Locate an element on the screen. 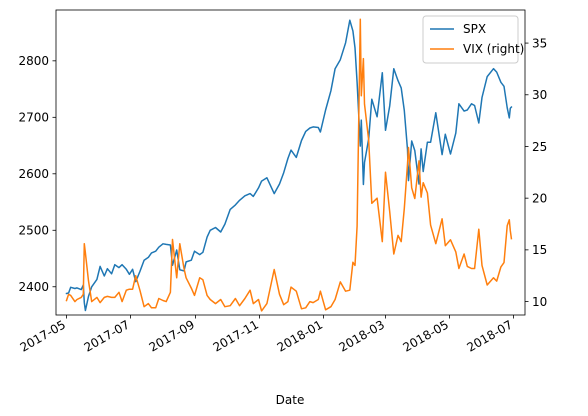 The height and width of the screenshot is (416, 588). legend-box is located at coordinates (470, 39).